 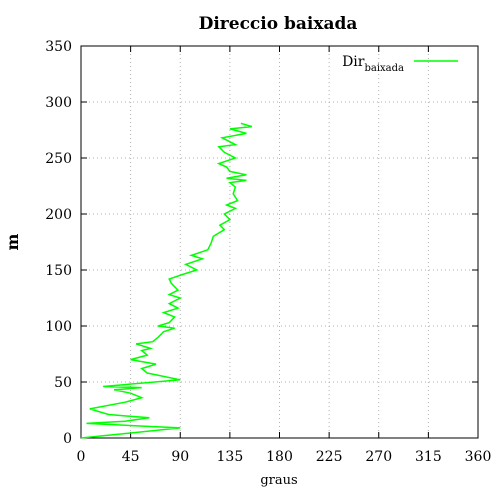 What do you see at coordinates (353, 62) in the screenshot?
I see `legend-label-main: Dir` at bounding box center [353, 62].